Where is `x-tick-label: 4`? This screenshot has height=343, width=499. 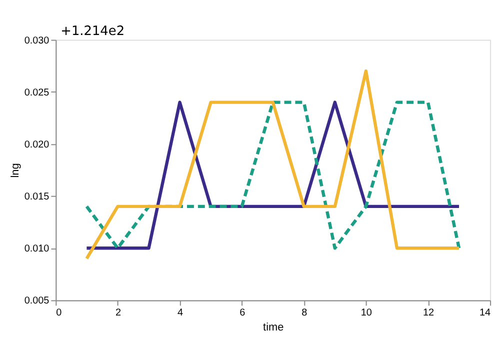 x-tick-label: 4 is located at coordinates (181, 313).